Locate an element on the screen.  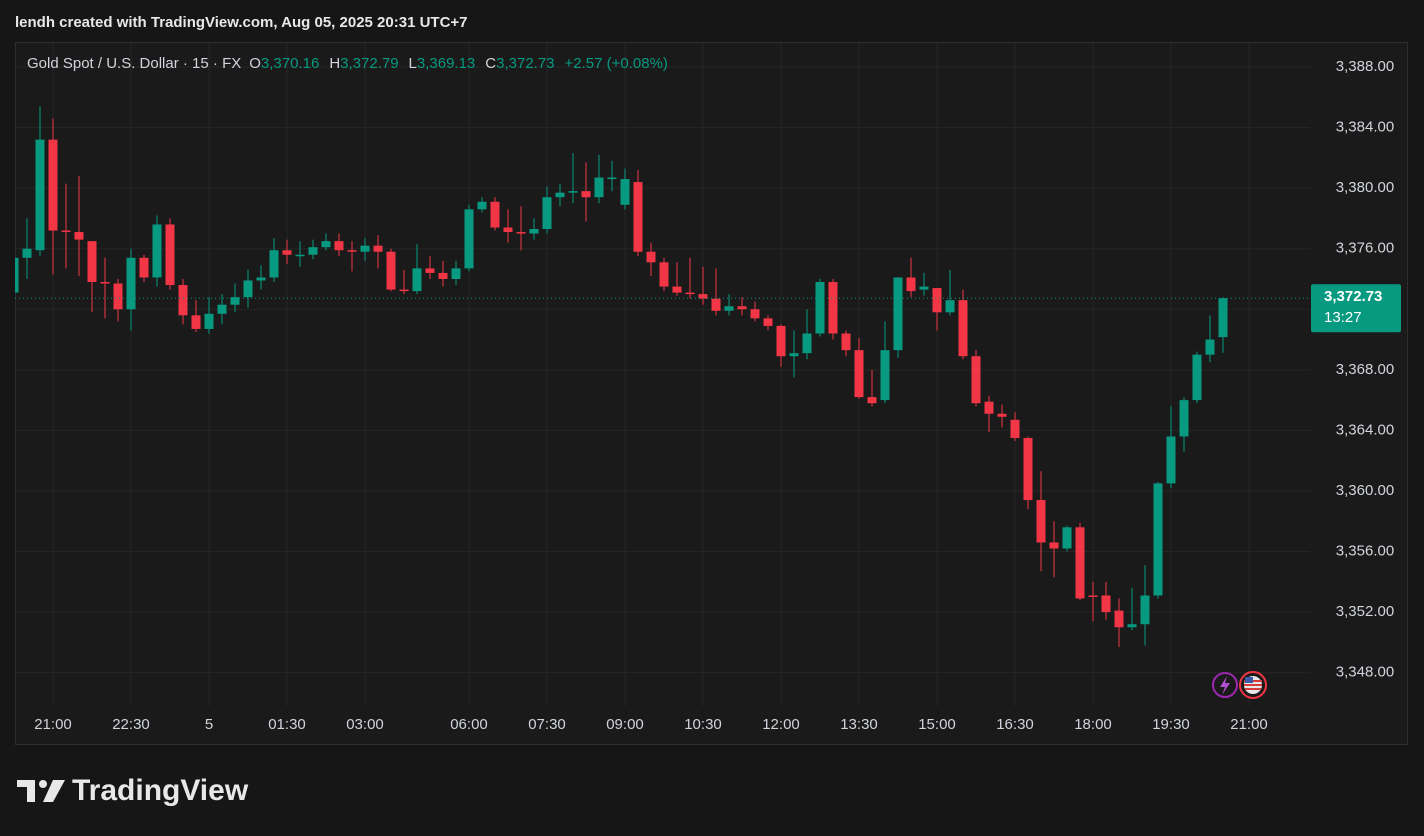
x-tick-label: 09:00 is located at coordinates (625, 724).